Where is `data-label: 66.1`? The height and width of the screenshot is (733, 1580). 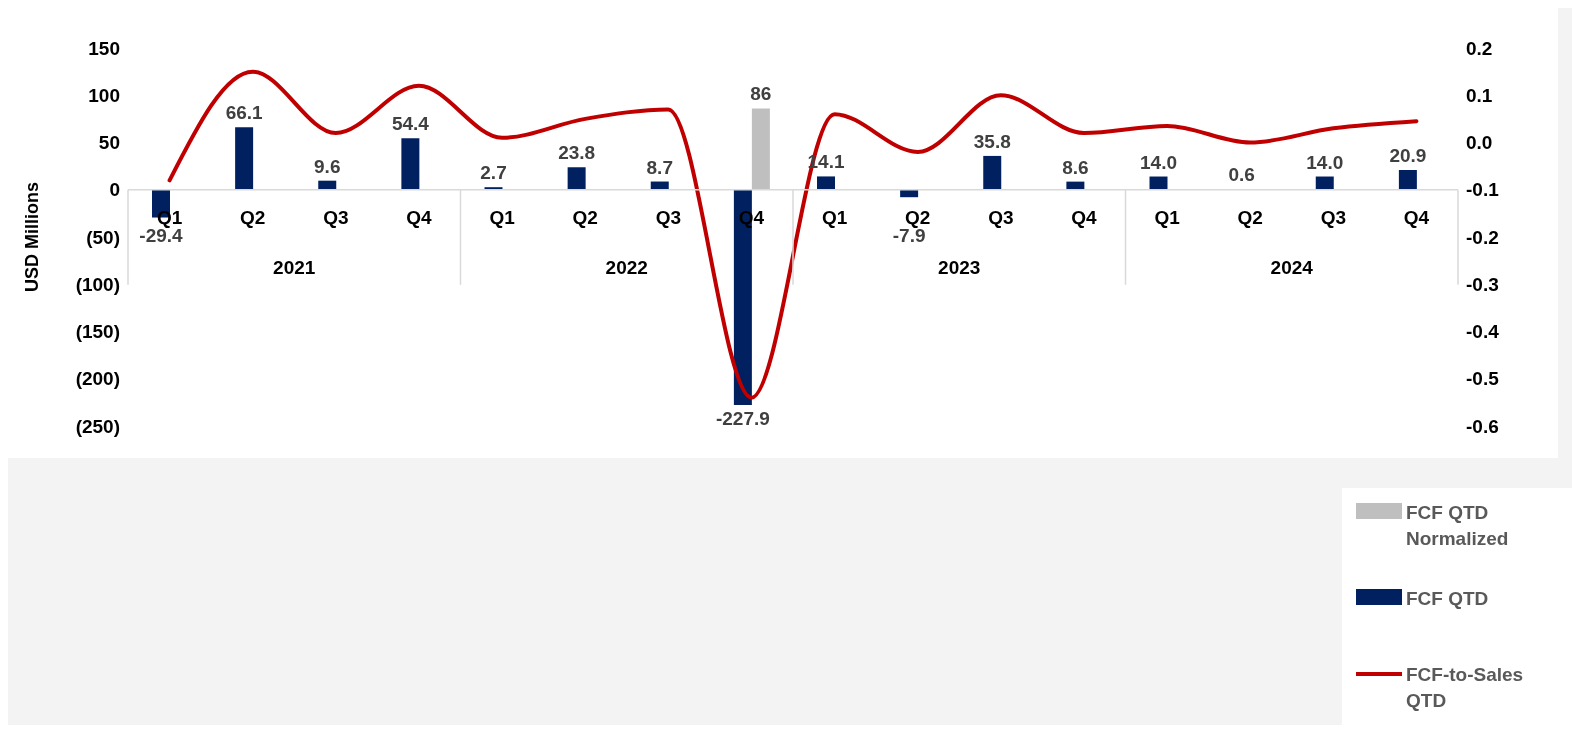 data-label: 66.1 is located at coordinates (244, 113).